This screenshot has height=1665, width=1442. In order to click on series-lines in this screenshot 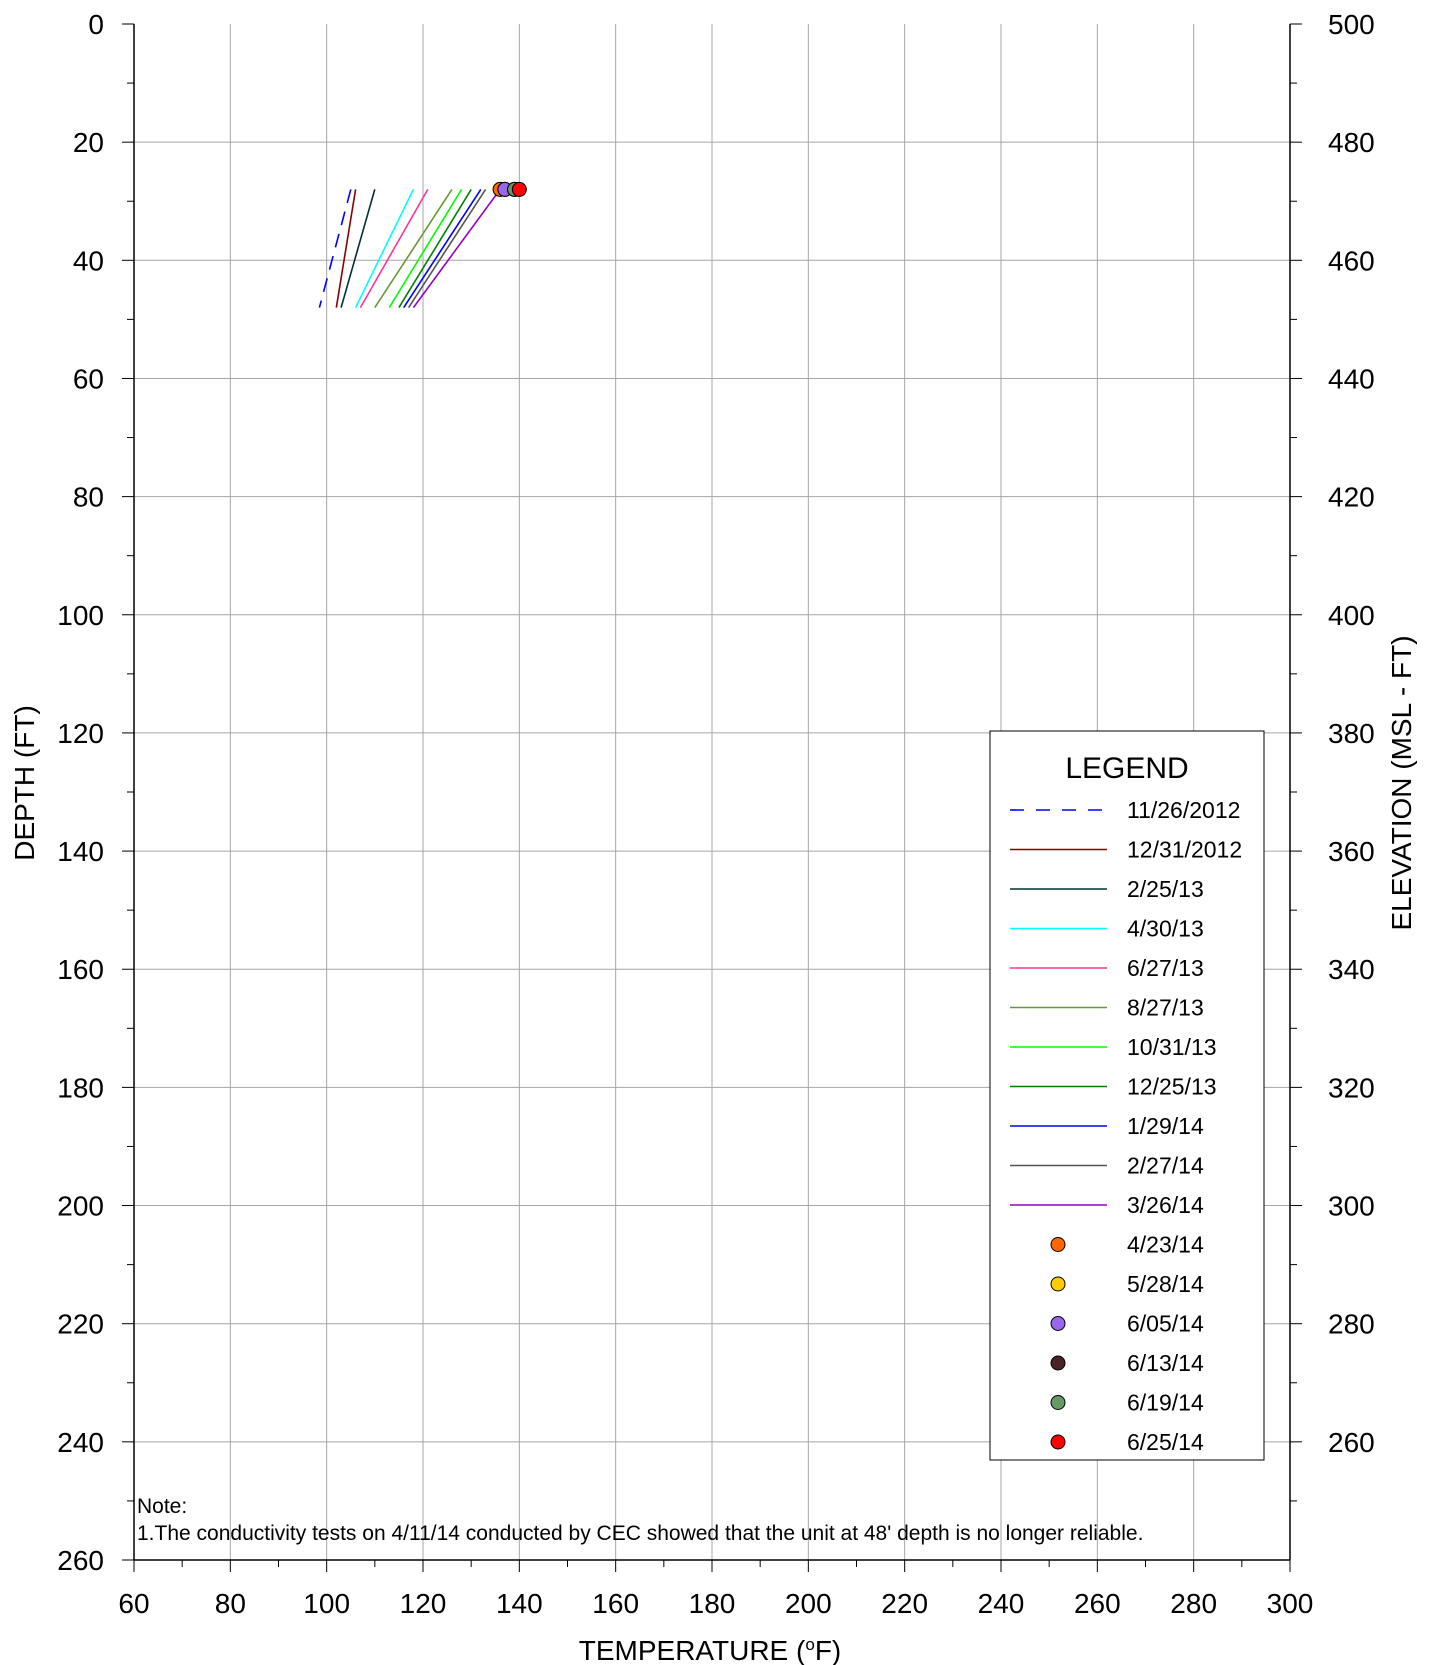, I will do `click(409, 248)`.